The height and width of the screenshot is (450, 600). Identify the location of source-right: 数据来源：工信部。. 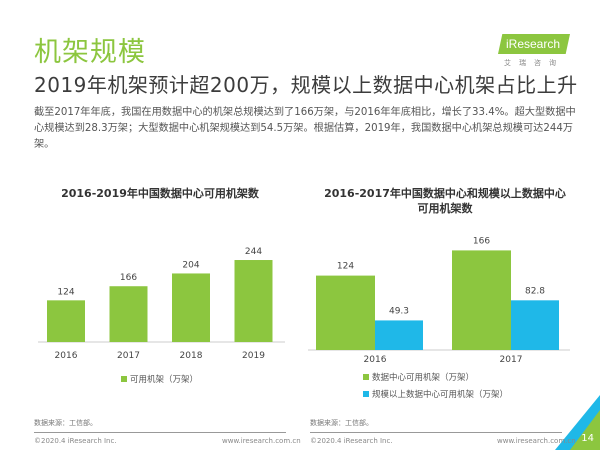
(341, 423).